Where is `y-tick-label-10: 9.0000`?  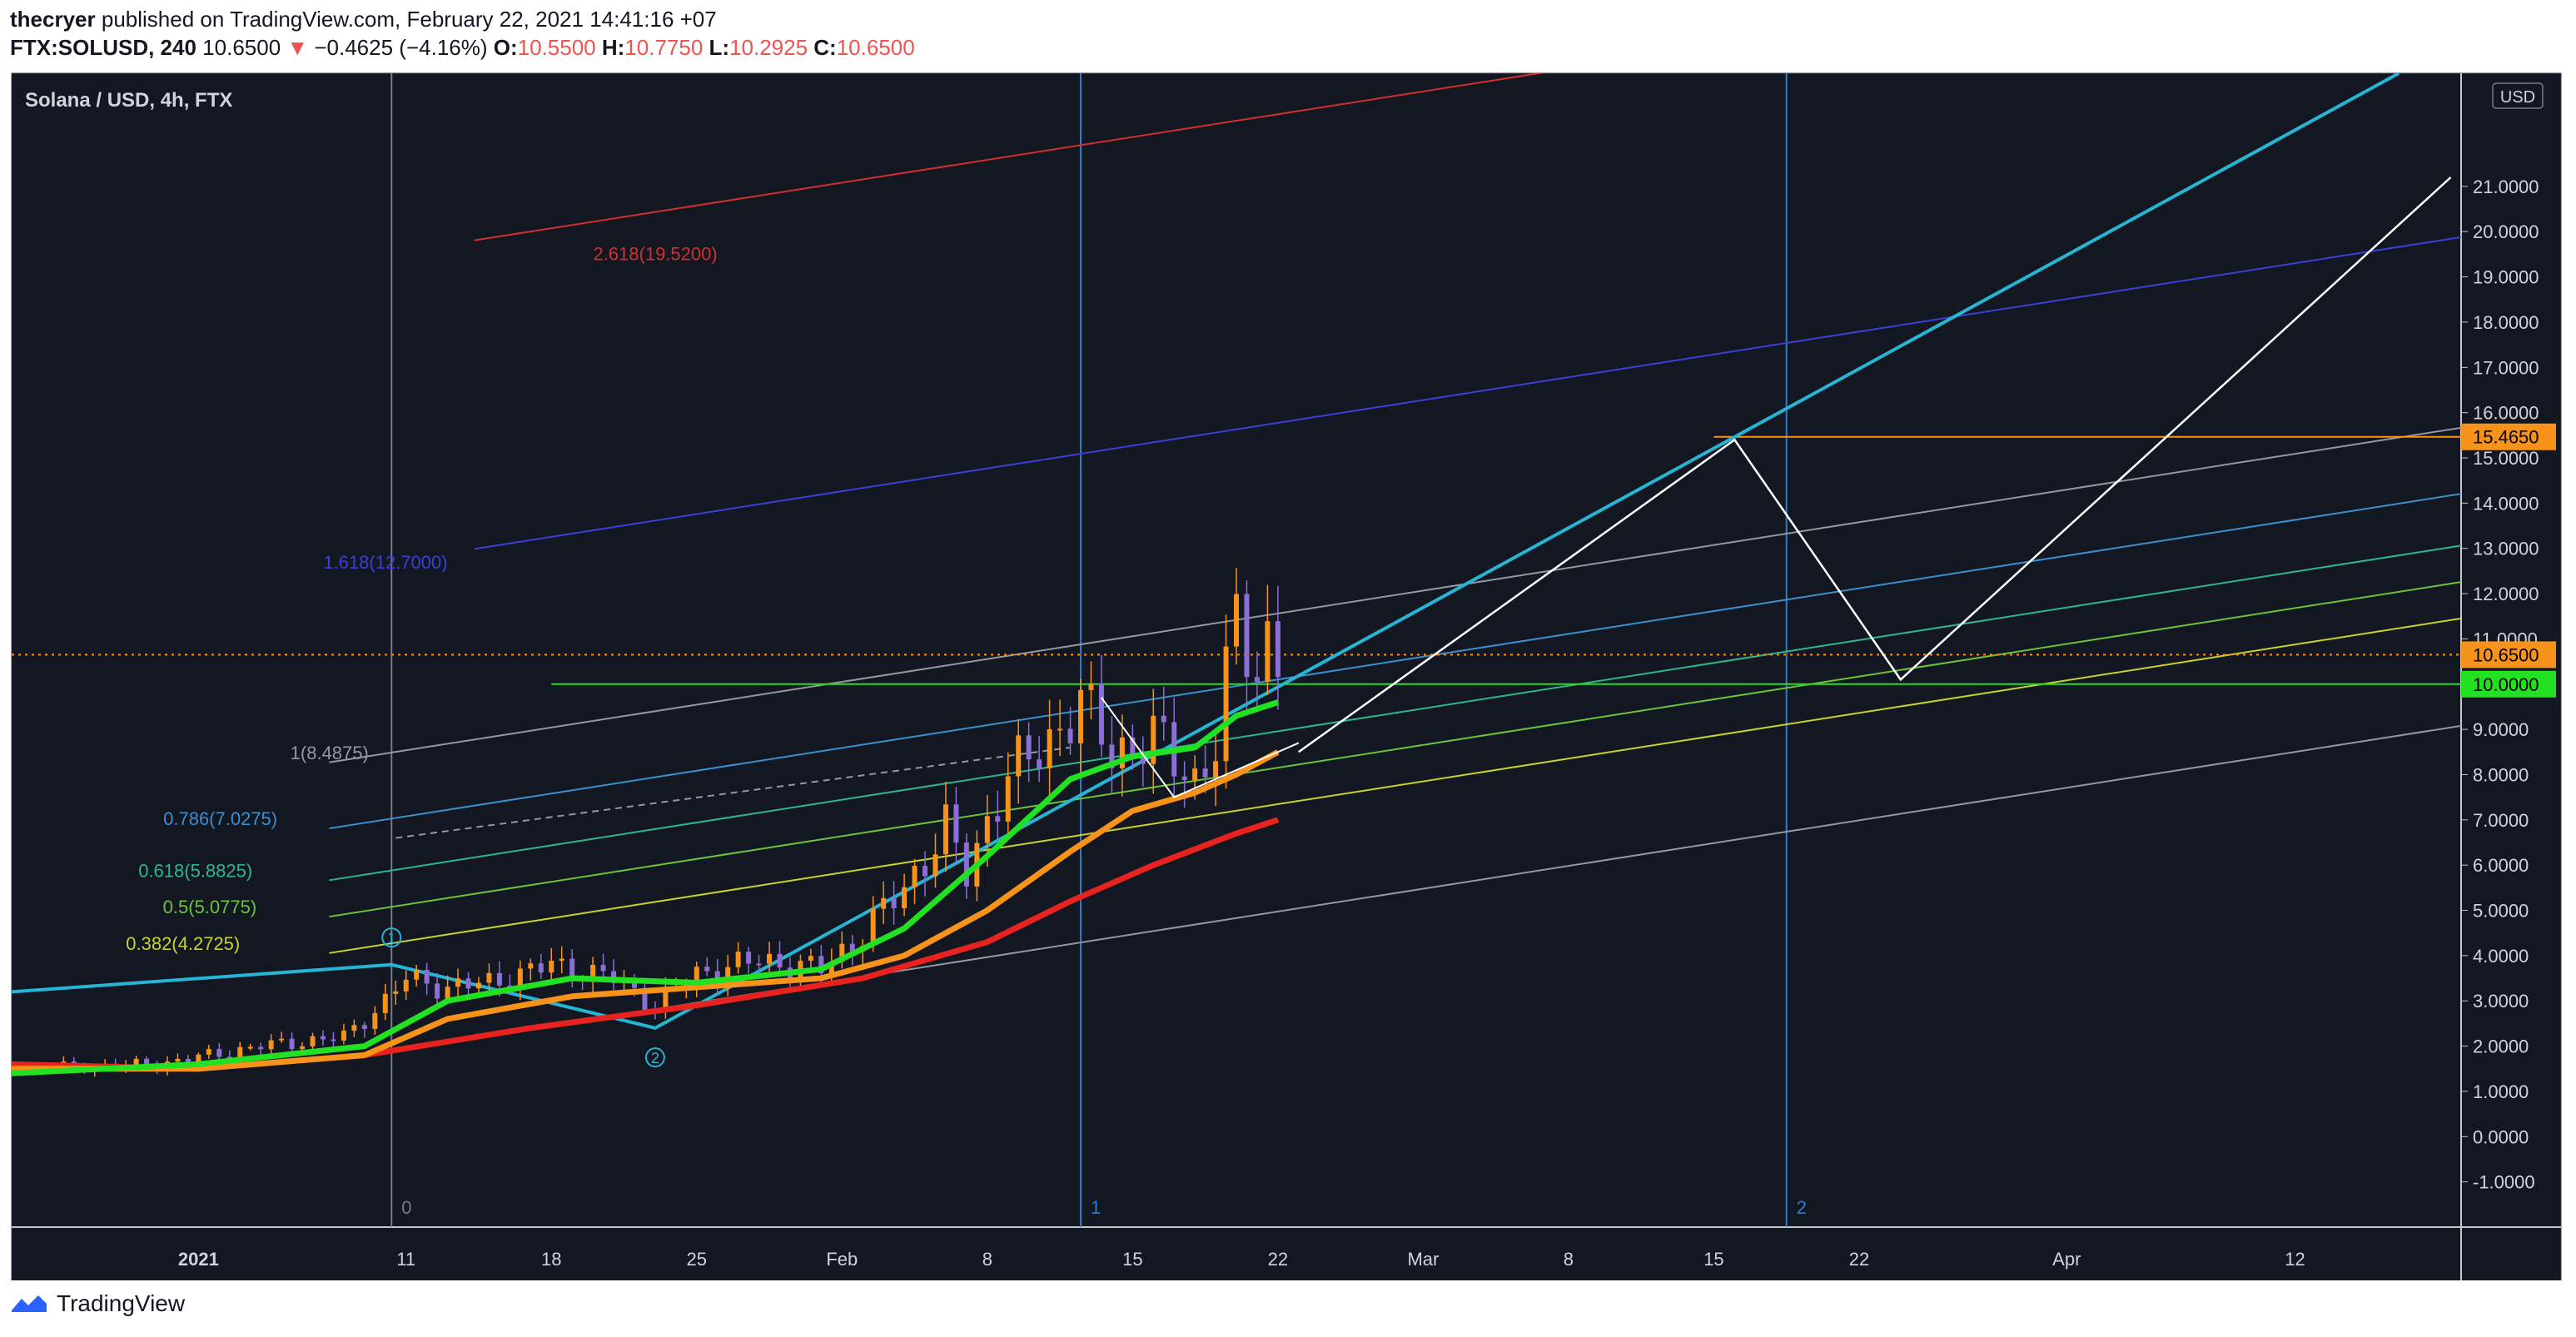 y-tick-label-10: 9.0000 is located at coordinates (2501, 729).